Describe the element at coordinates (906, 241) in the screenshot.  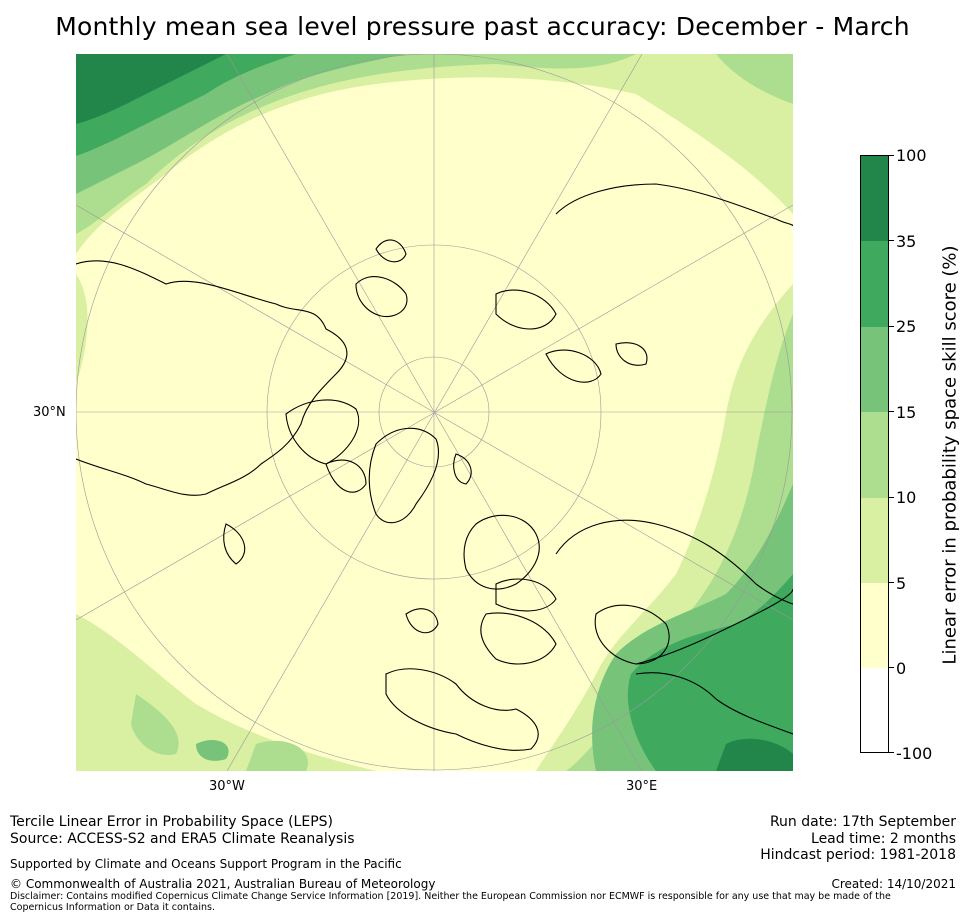
I see `colorbar-label-35: 35` at that location.